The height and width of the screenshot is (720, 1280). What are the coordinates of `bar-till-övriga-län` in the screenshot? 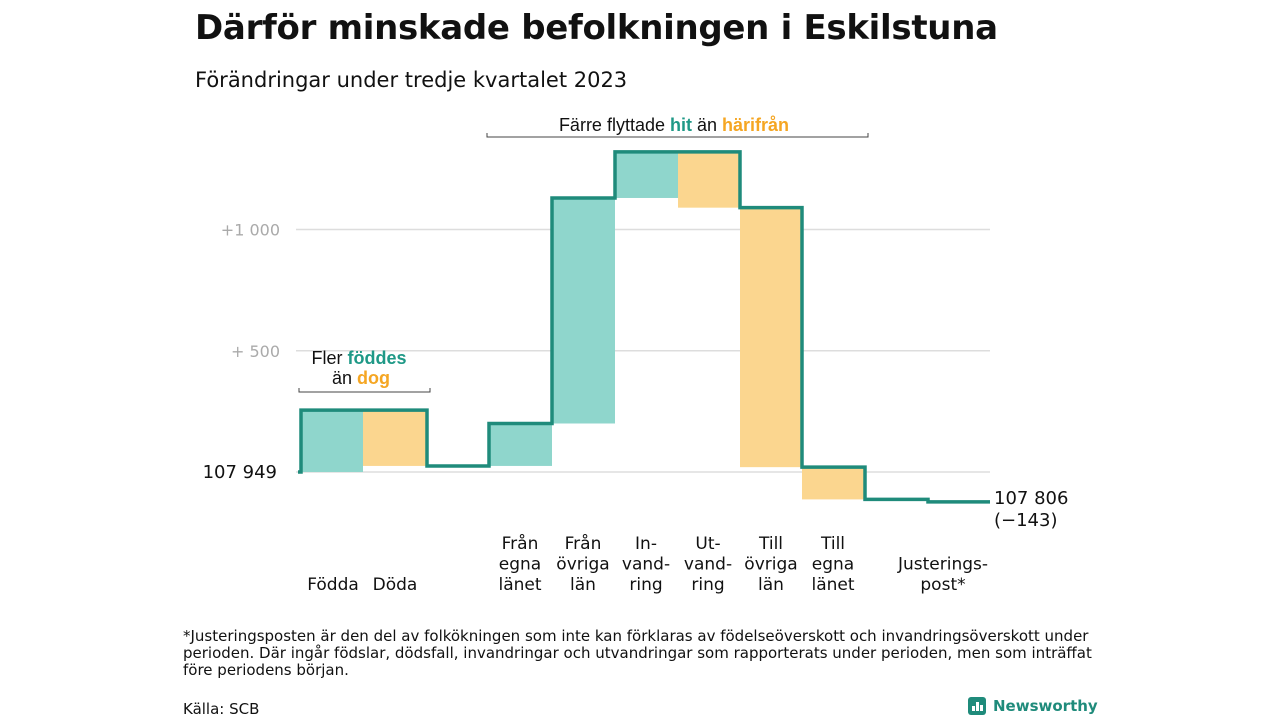 It's located at (771, 337).